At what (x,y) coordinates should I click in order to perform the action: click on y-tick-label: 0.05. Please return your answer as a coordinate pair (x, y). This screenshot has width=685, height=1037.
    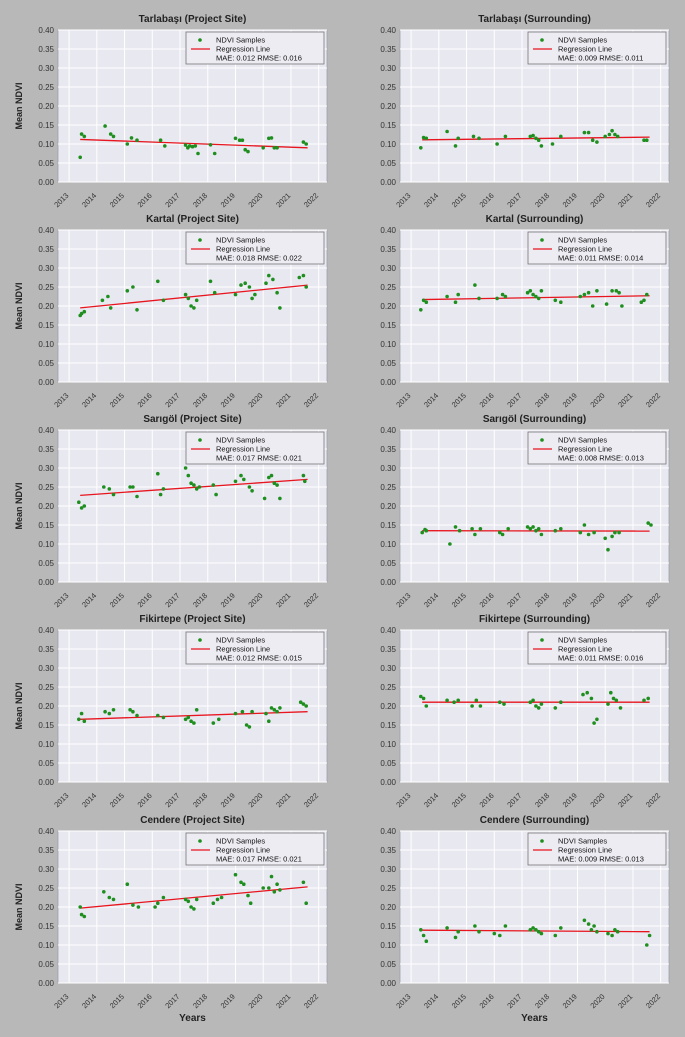
    Looking at the image, I should click on (388, 163).